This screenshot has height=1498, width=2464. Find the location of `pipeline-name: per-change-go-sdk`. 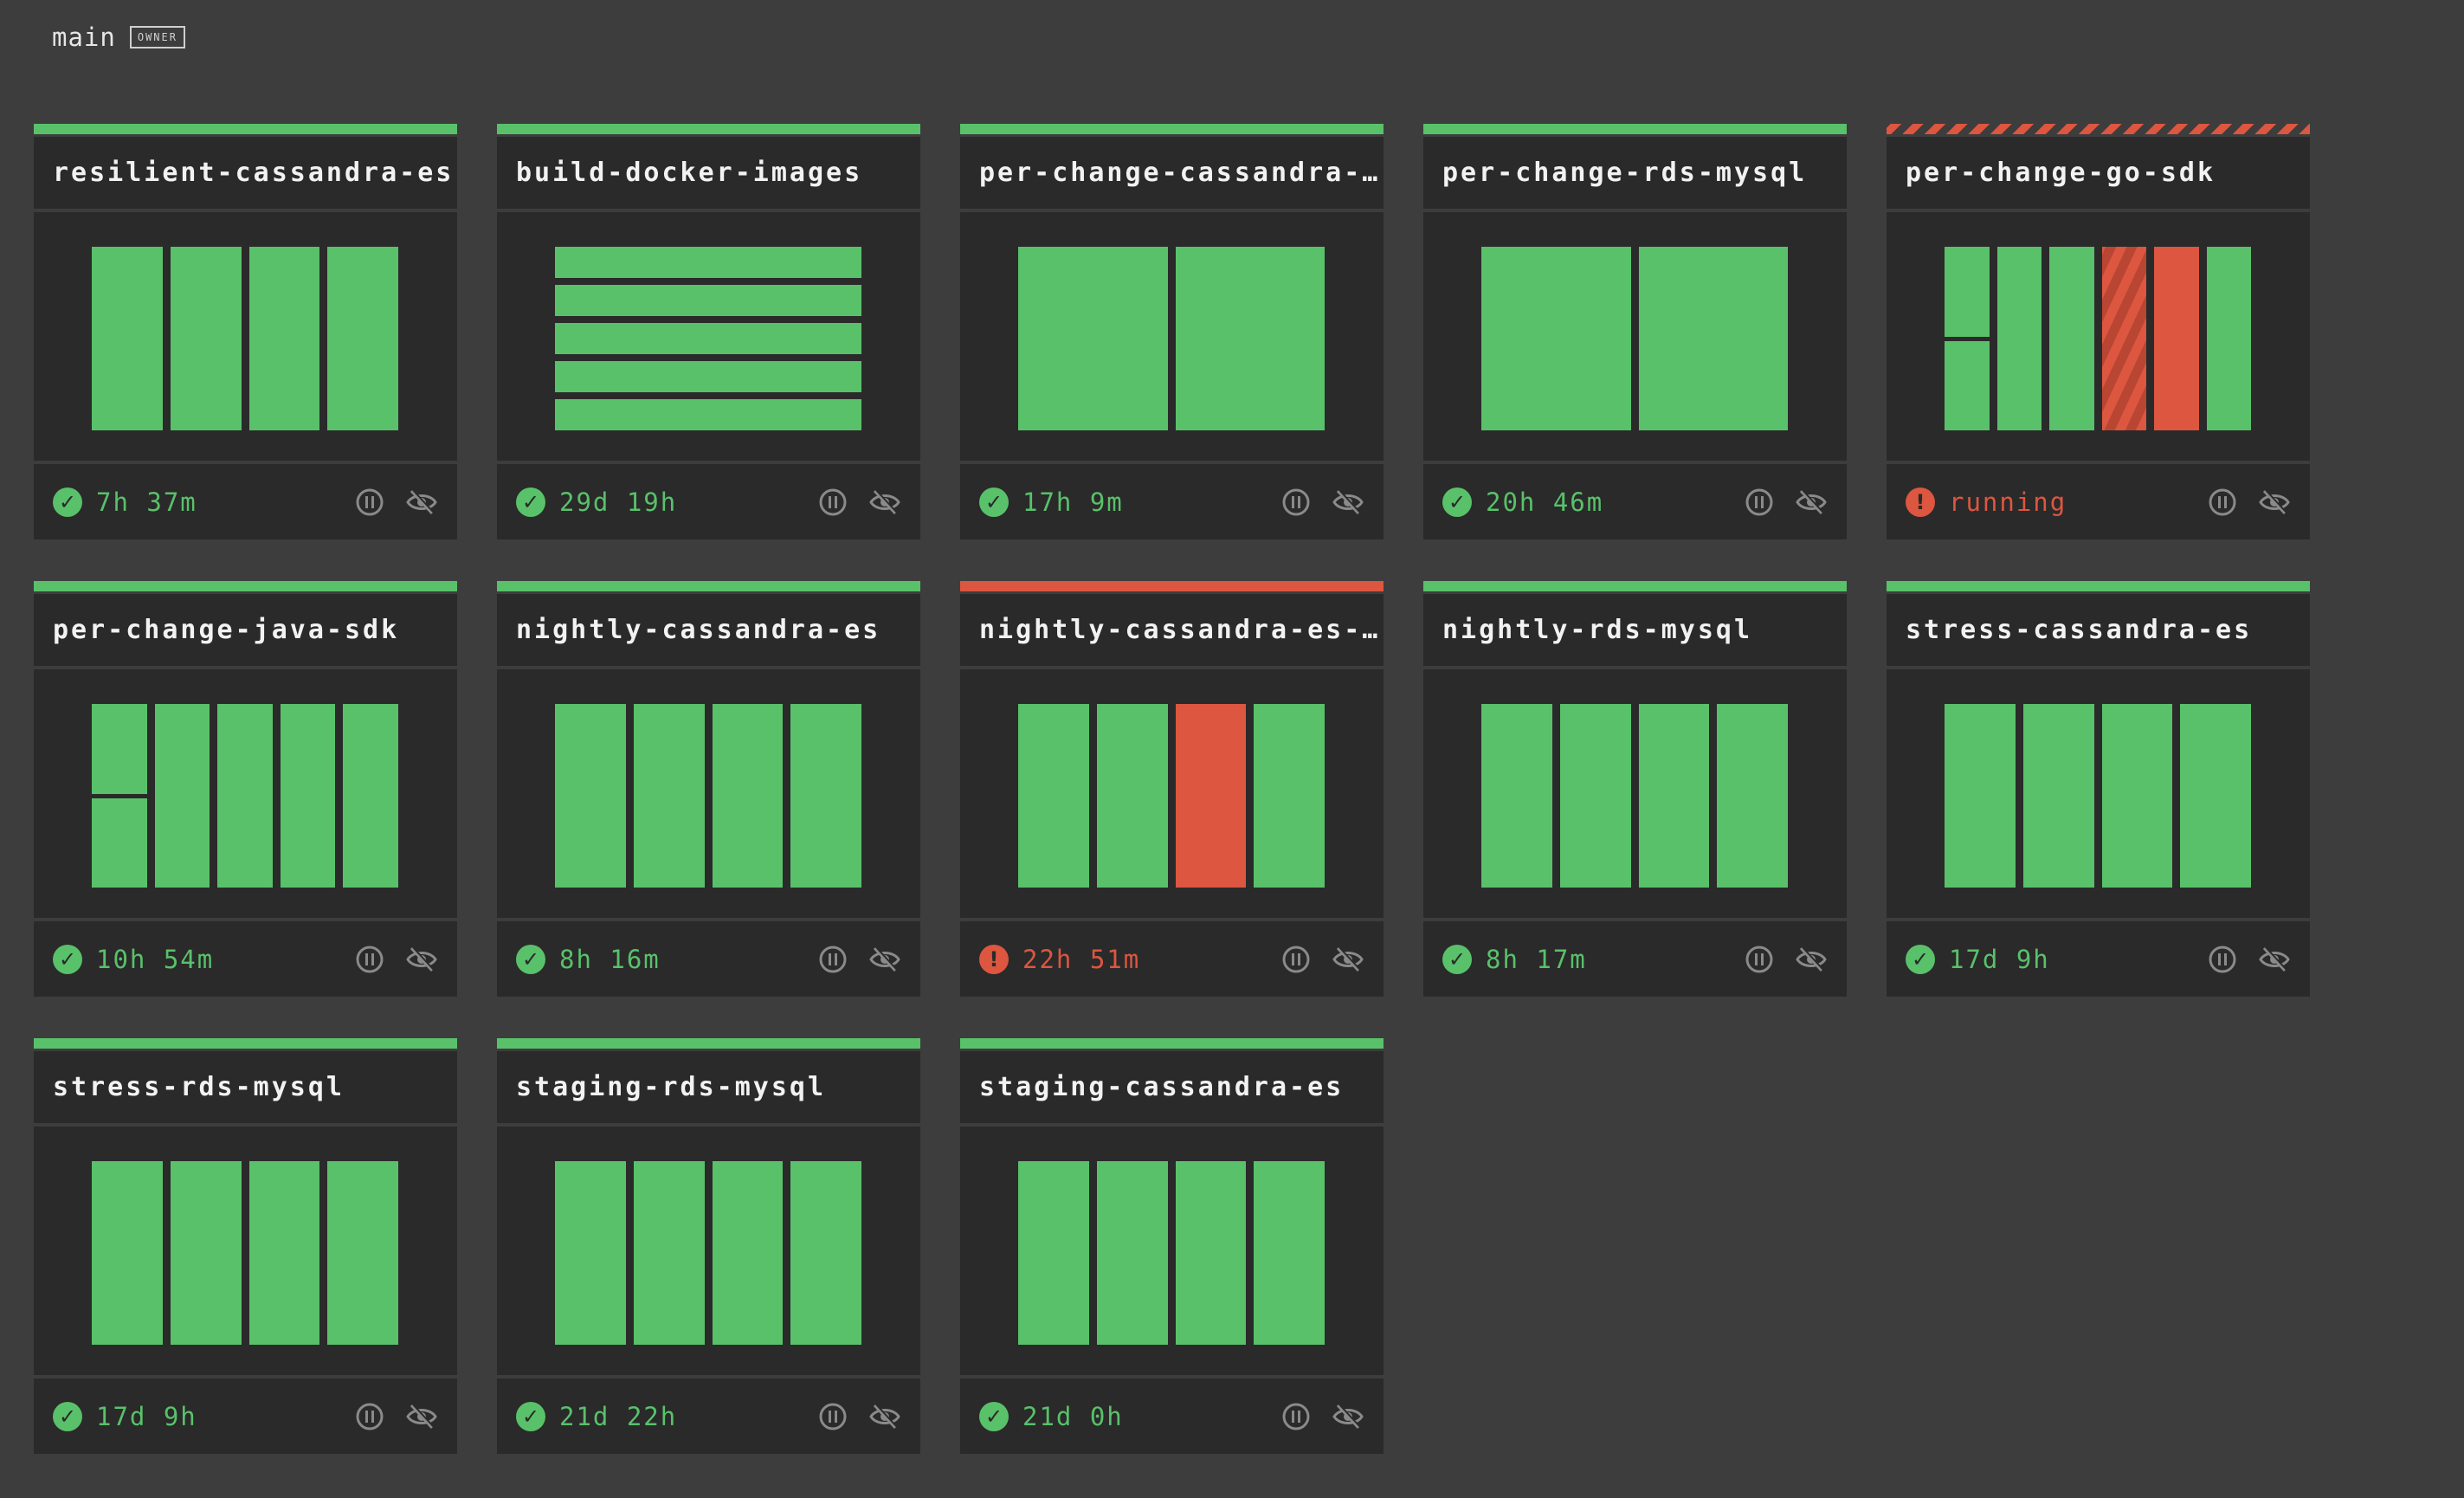

pipeline-name: per-change-go-sdk is located at coordinates (2098, 173).